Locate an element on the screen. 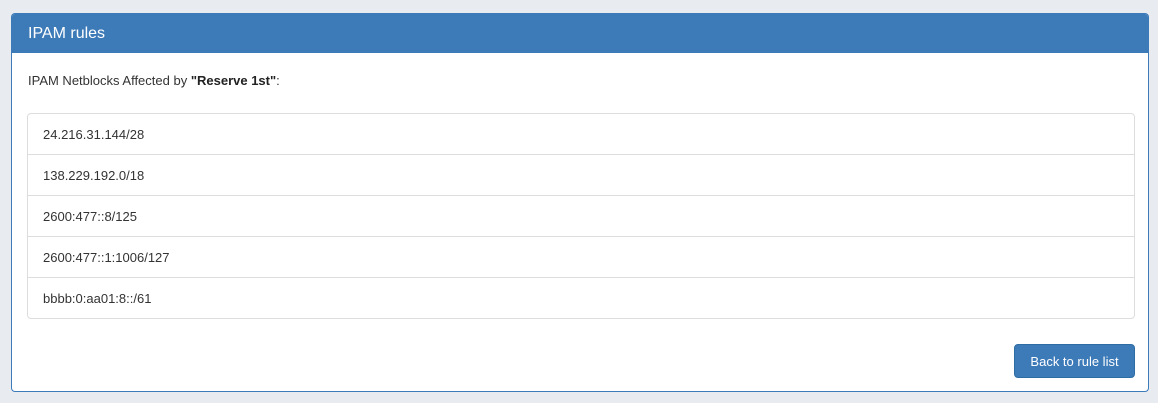  netblock-item: 138.229.192.0/18 is located at coordinates (581, 174).